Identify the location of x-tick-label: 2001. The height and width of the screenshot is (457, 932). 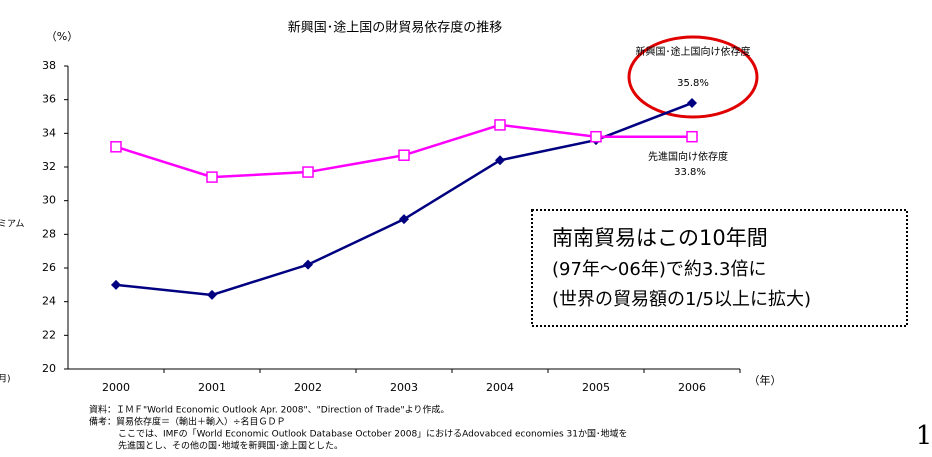
(212, 387).